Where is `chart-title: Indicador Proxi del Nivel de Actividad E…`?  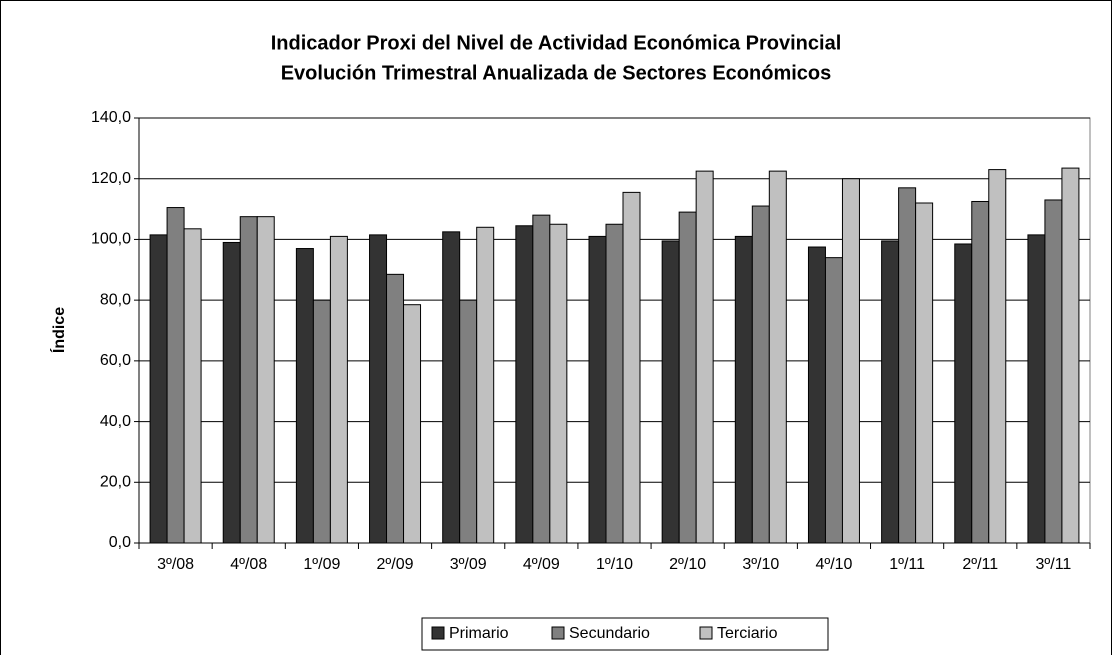
chart-title: Indicador Proxi del Nivel de Actividad E… is located at coordinates (556, 43).